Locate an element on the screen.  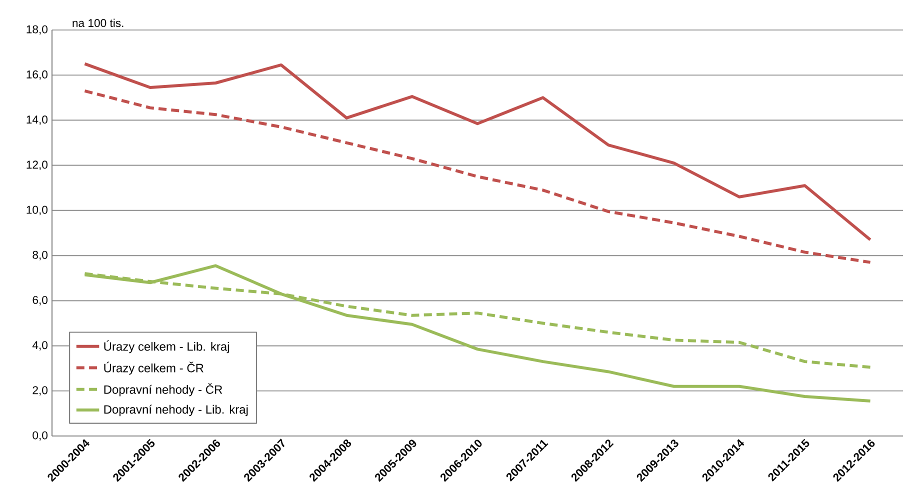
legend-label: Úrazy celkem - Lib. kraj is located at coordinates (166, 347).